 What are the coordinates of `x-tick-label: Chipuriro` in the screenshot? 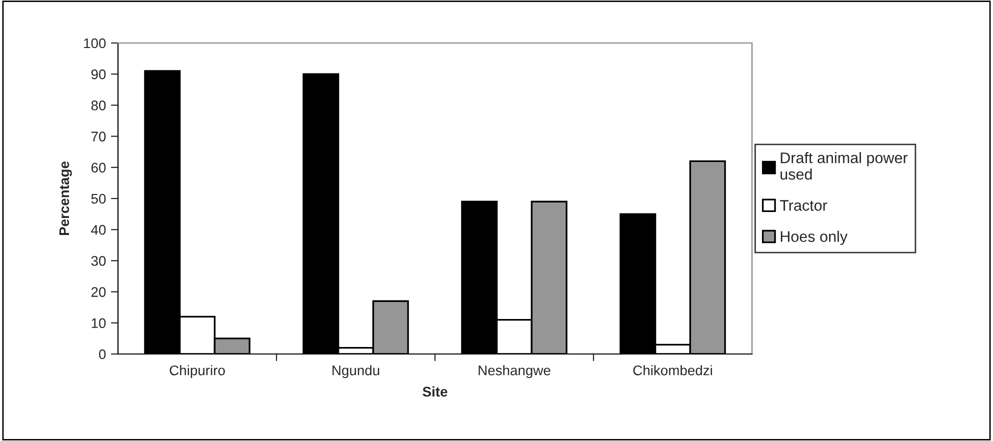 It's located at (197, 371).